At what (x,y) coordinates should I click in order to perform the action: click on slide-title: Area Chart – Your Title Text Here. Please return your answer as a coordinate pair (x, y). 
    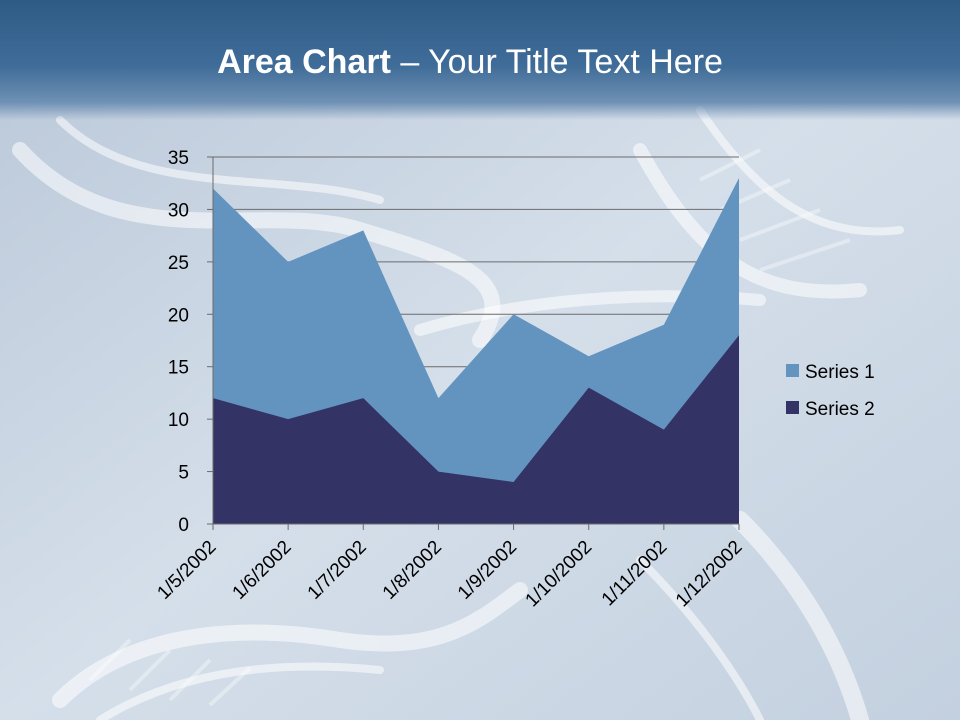
    Looking at the image, I should click on (470, 62).